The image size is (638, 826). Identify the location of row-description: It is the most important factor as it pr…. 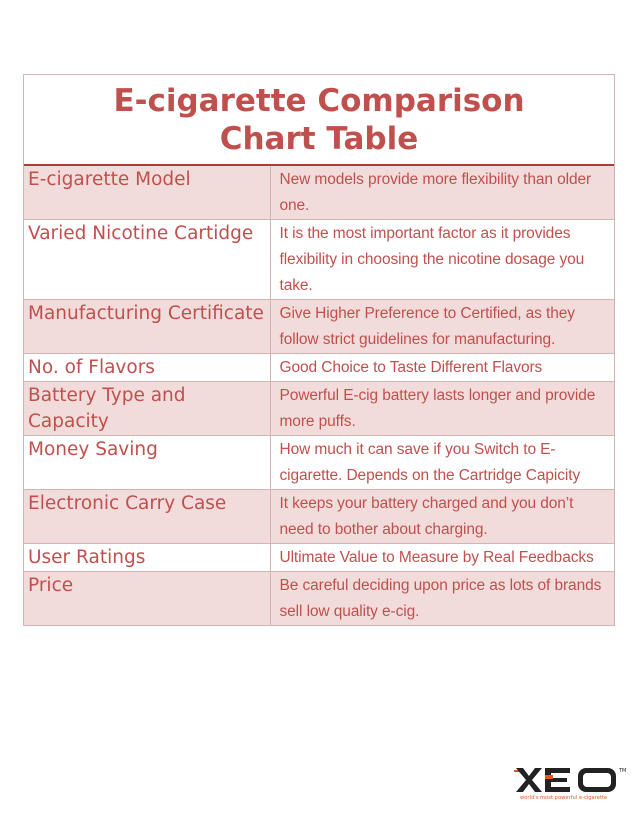
(442, 259).